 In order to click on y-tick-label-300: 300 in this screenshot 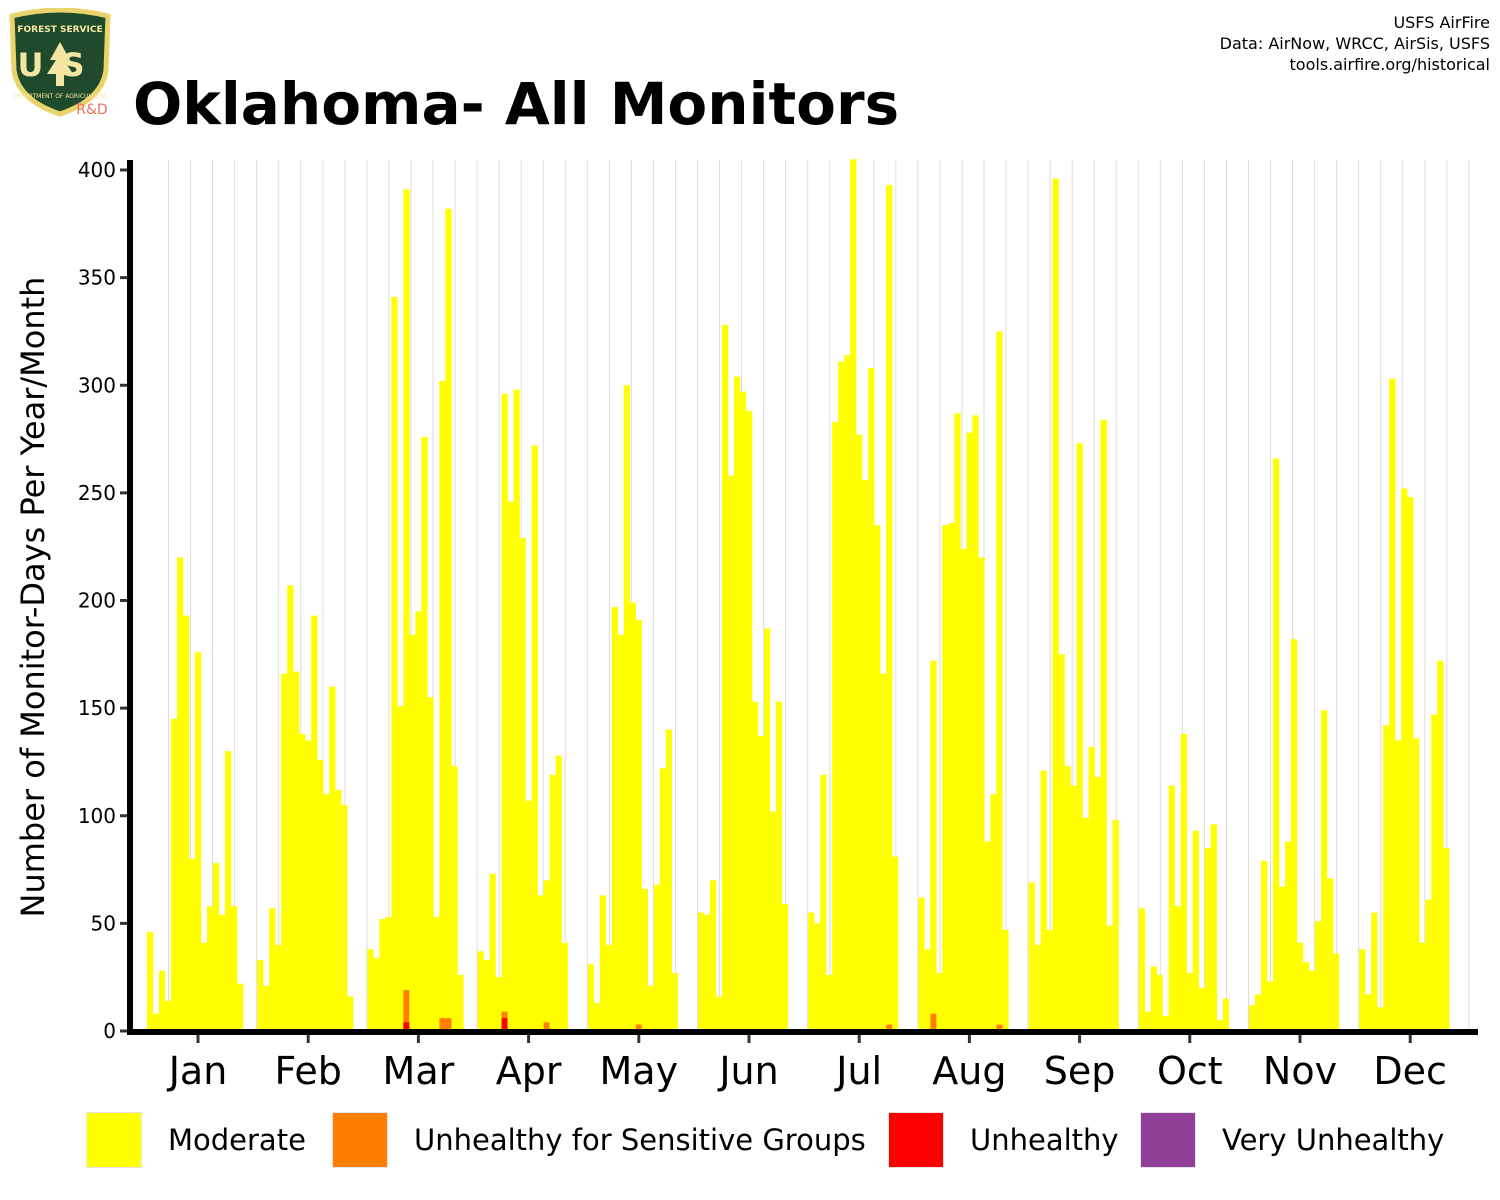, I will do `click(97, 385)`.